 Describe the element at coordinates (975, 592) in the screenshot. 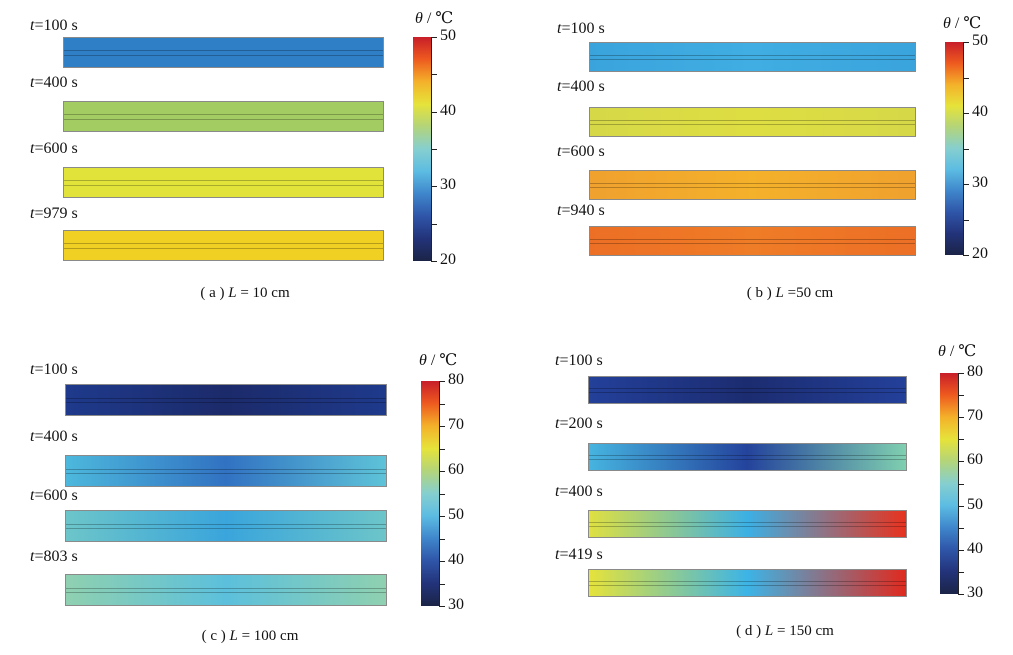

I see `colorbar-tick-label: 30` at that location.